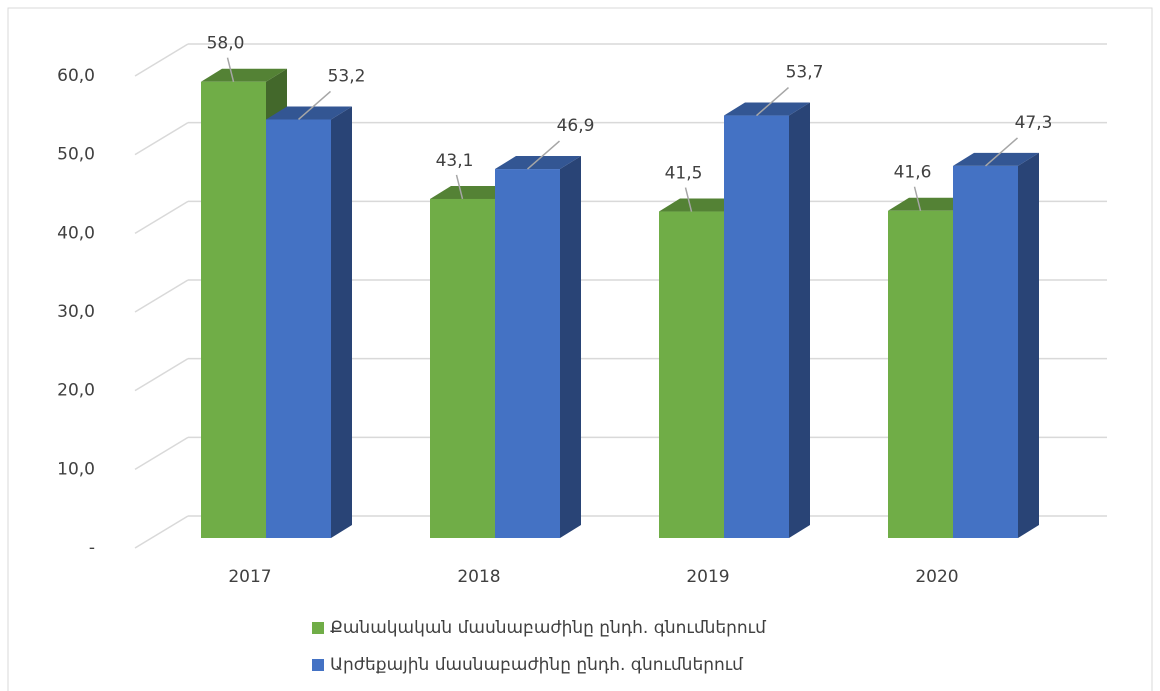 The image size is (1160, 691). Describe the element at coordinates (76, 233) in the screenshot. I see `y-tick-label: 40,0` at that location.